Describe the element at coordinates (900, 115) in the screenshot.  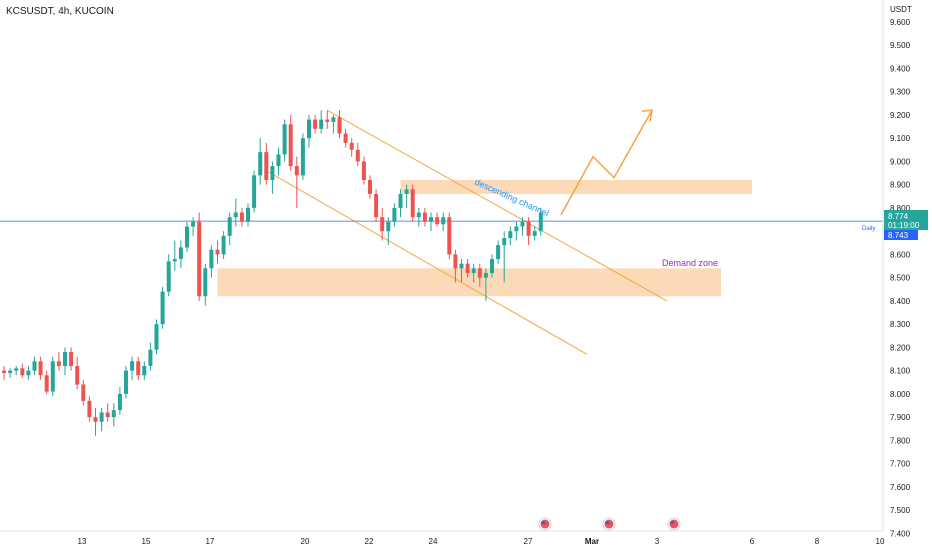
I see `price-tick-label: 9.200` at that location.